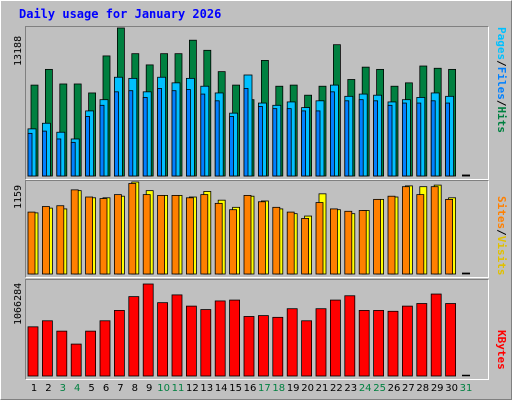  Describe the element at coordinates (207, 388) in the screenshot. I see `day-label: 13` at that location.